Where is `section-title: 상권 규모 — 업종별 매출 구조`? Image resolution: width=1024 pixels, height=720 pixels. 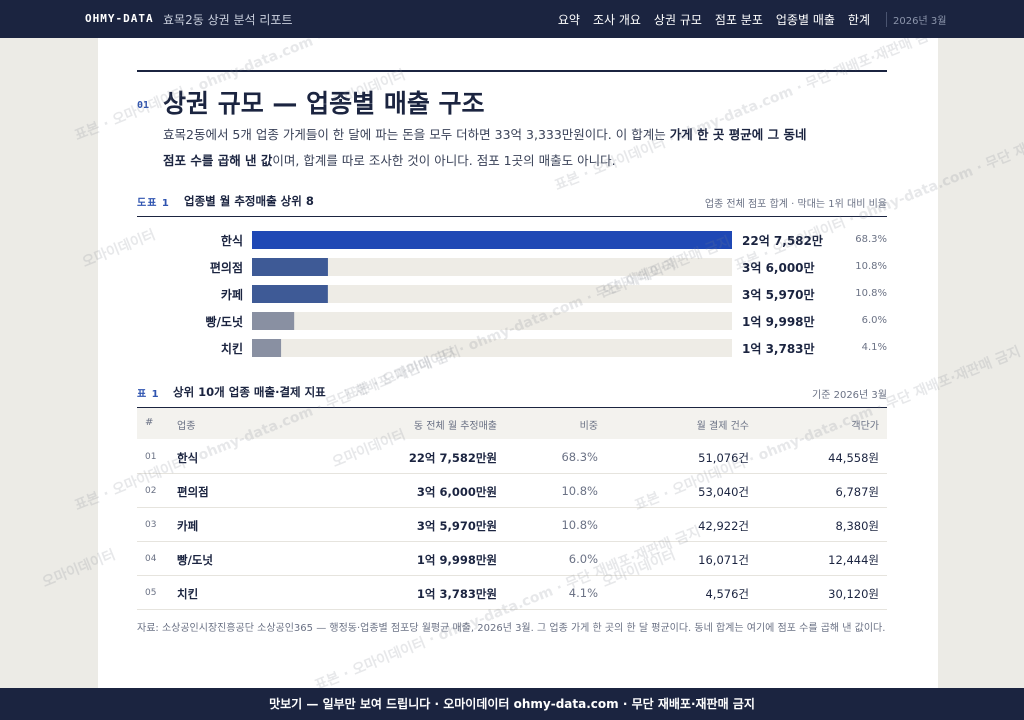
section-title: 상권 규모 — 업종별 매출 구조 is located at coordinates (324, 103).